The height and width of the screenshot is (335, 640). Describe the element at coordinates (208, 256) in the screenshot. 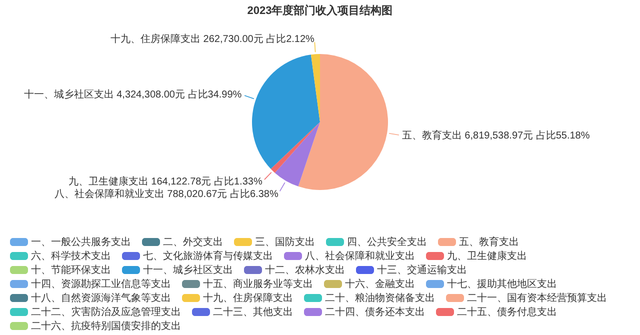

I see `legend-label: 七、文化旅游体育与传媒支出` at that location.